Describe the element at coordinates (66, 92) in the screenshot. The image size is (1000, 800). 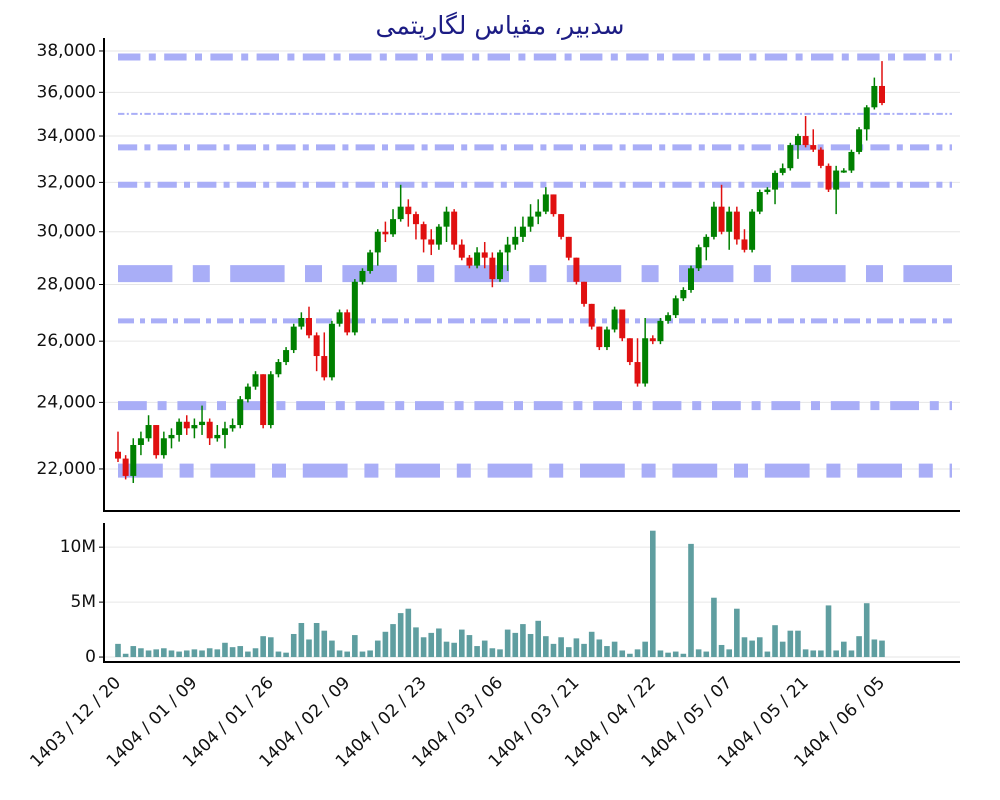
I see `y-tick-label: 36,000` at that location.